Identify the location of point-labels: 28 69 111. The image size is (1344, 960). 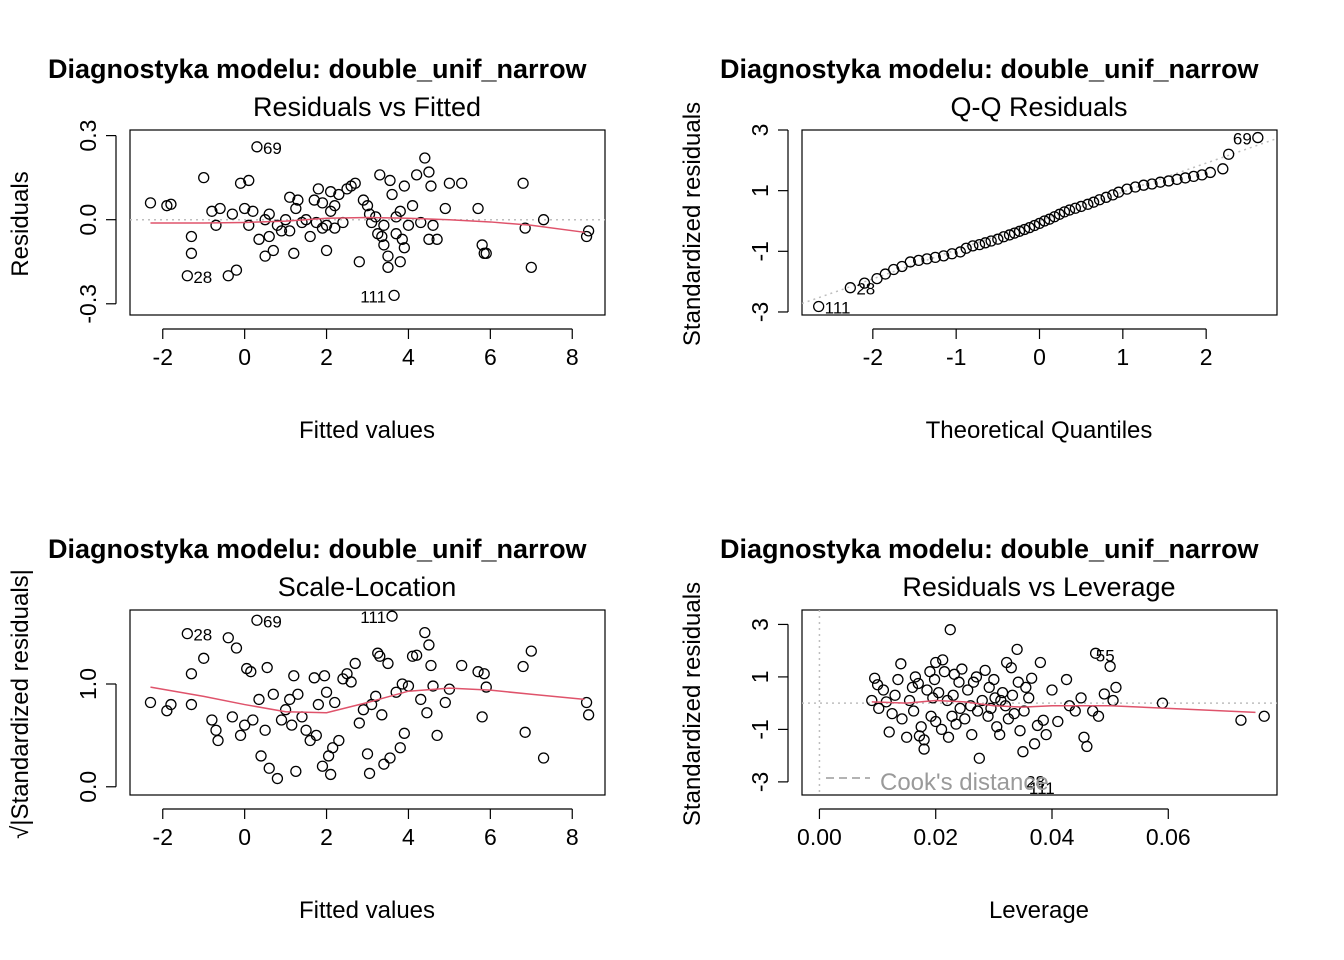
(289, 626).